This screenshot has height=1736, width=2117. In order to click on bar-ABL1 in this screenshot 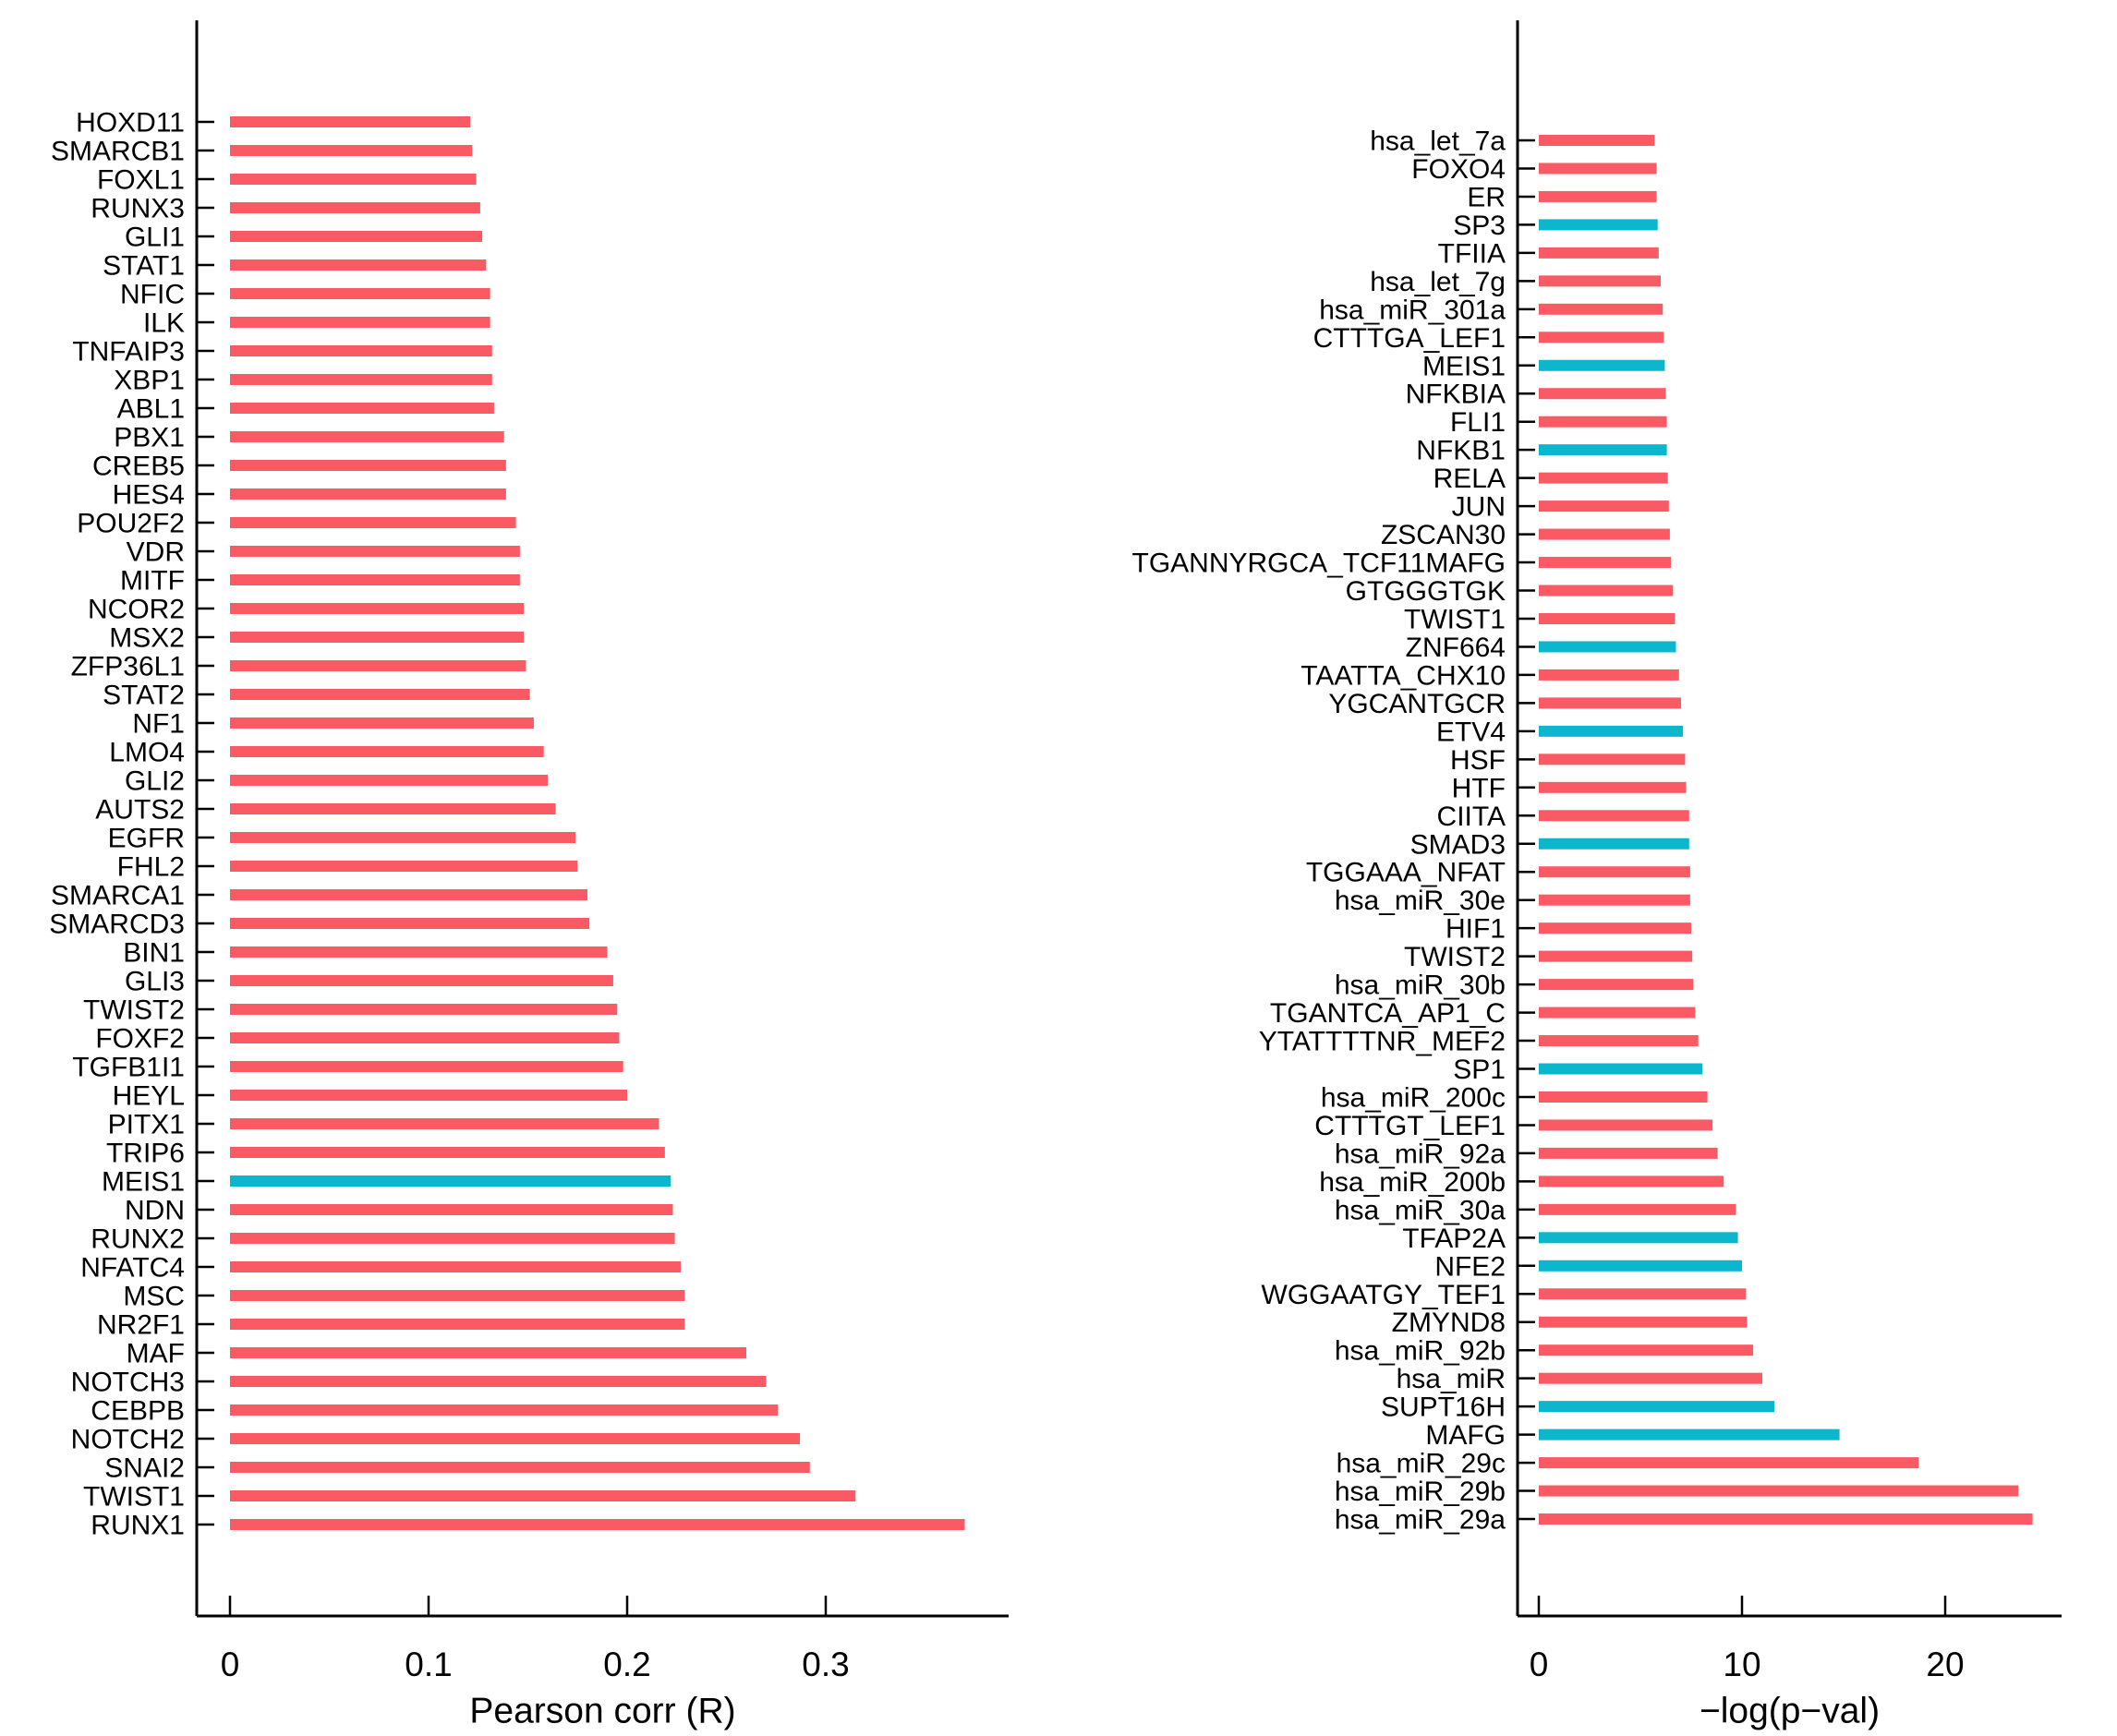, I will do `click(362, 409)`.